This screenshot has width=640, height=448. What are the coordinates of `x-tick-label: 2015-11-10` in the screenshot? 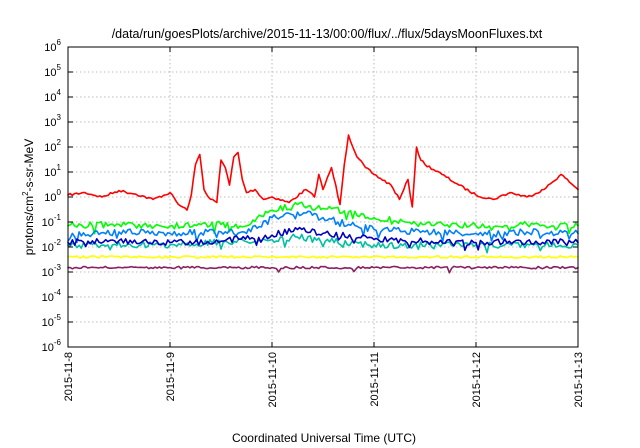 It's located at (273, 379).